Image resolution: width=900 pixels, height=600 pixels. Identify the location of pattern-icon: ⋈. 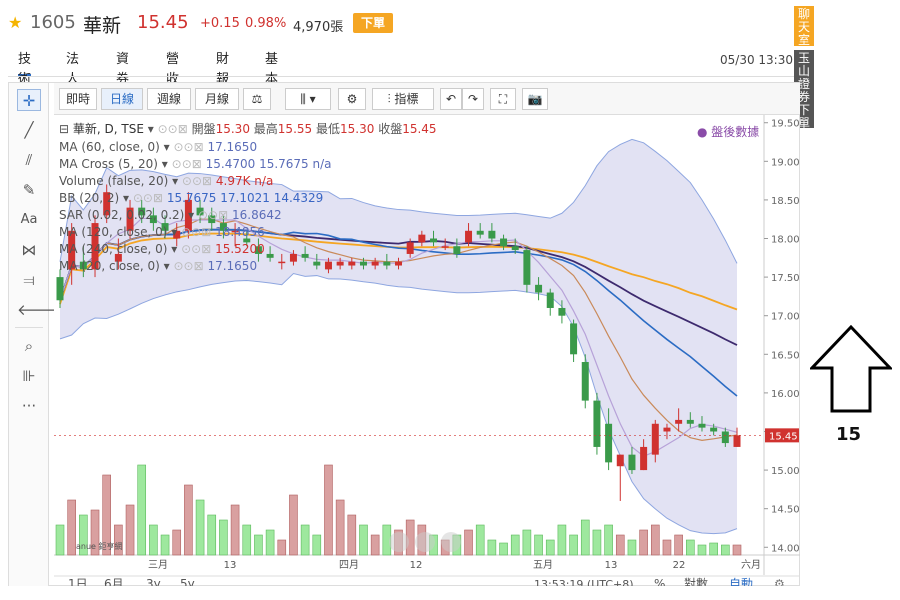
(29, 250).